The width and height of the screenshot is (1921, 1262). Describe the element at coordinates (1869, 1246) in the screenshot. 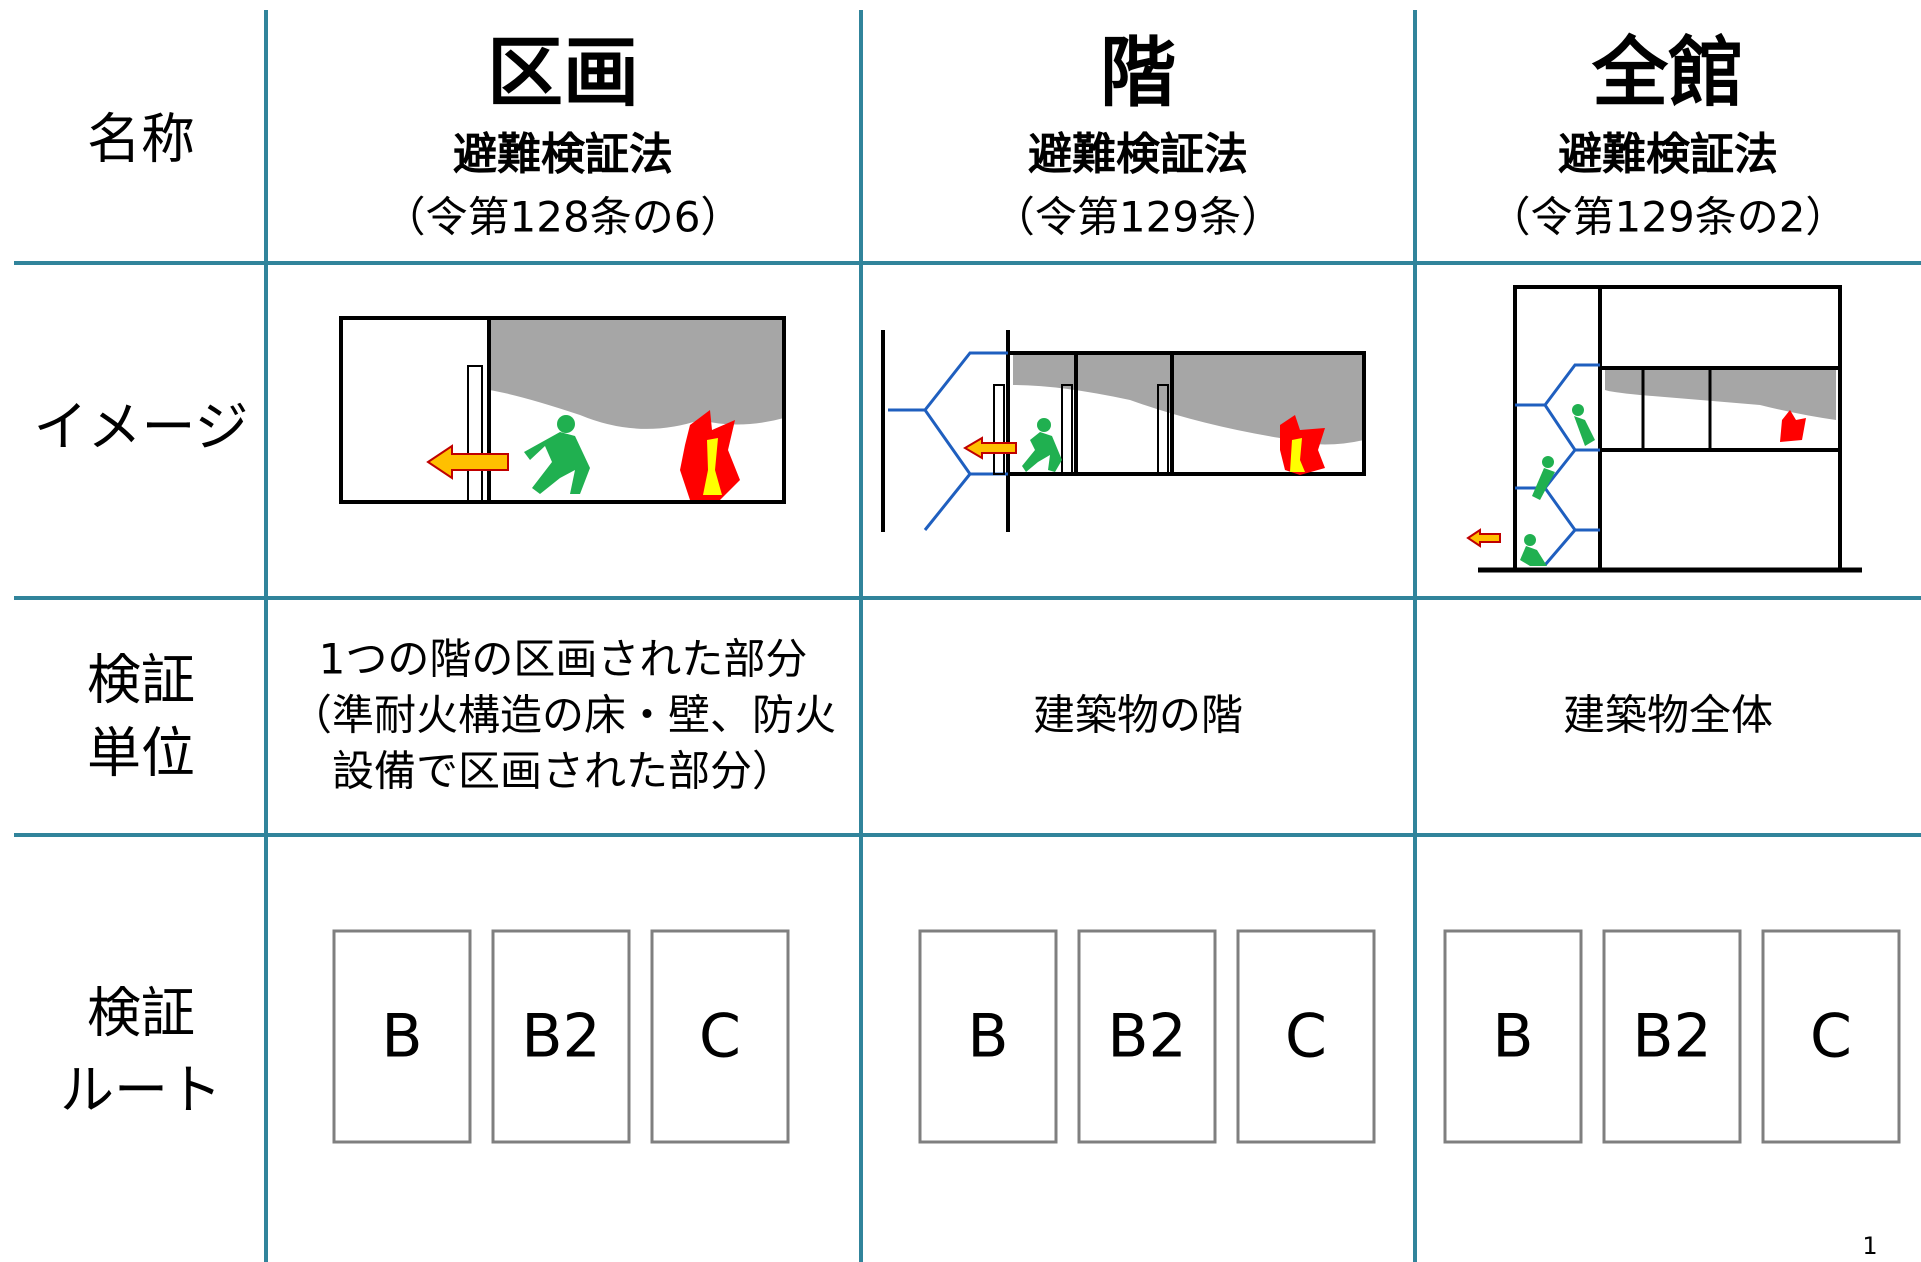

I see `page-number: 1` at that location.